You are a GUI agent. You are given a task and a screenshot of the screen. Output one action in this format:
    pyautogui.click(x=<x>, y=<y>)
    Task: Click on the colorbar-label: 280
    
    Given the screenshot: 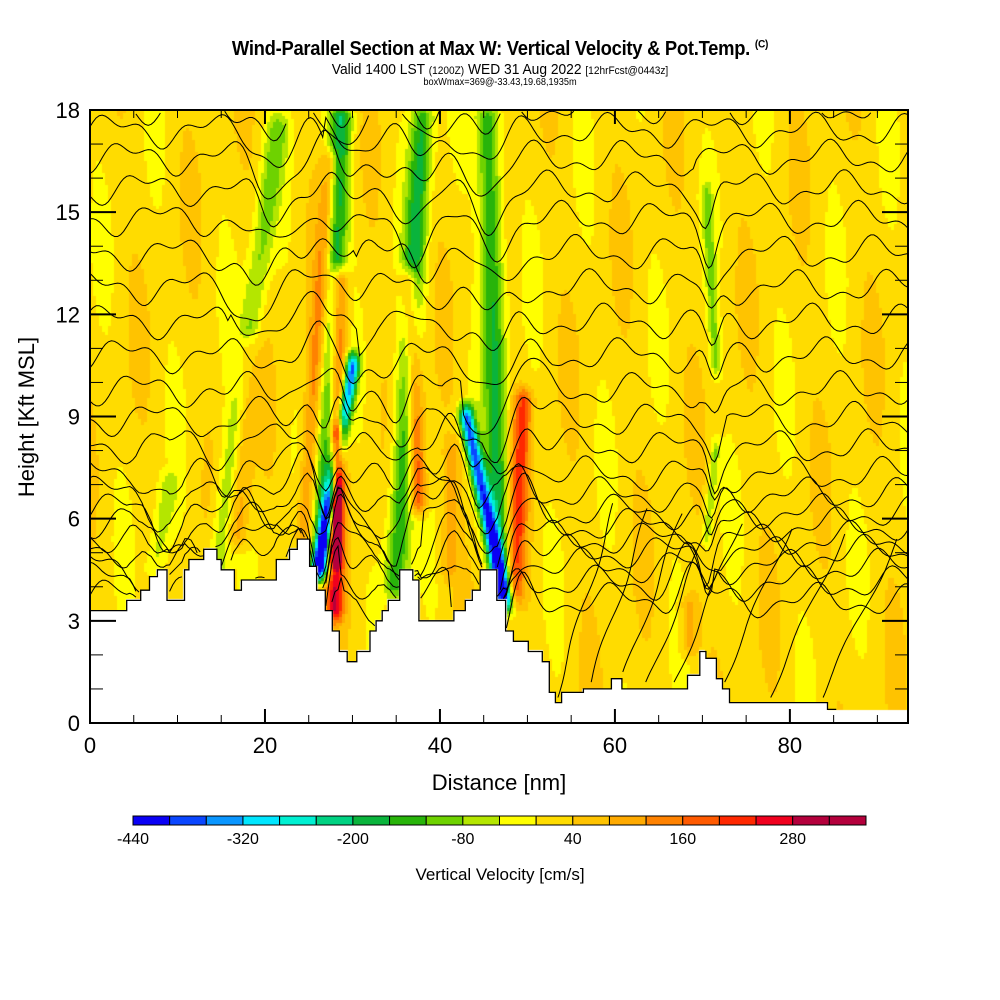 What is the action you would take?
    pyautogui.click(x=792, y=839)
    